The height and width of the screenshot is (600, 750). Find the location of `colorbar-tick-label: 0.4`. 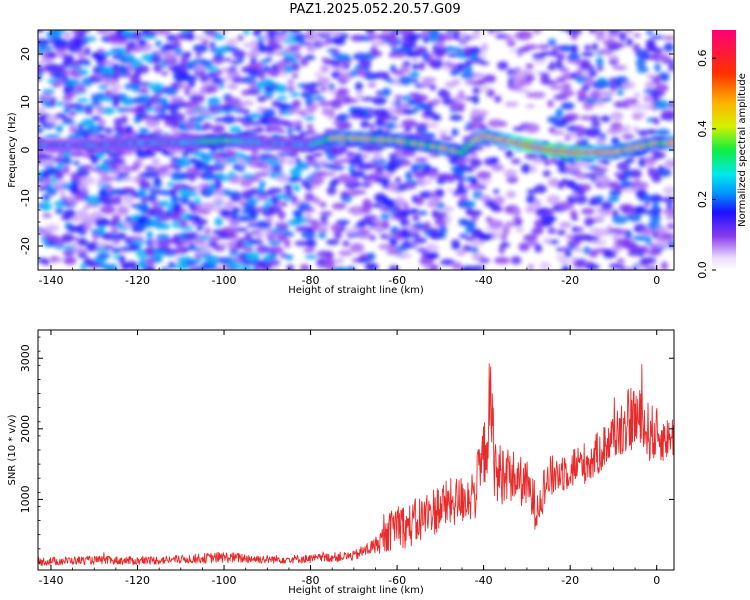

colorbar-tick-label: 0.4 is located at coordinates (702, 129).